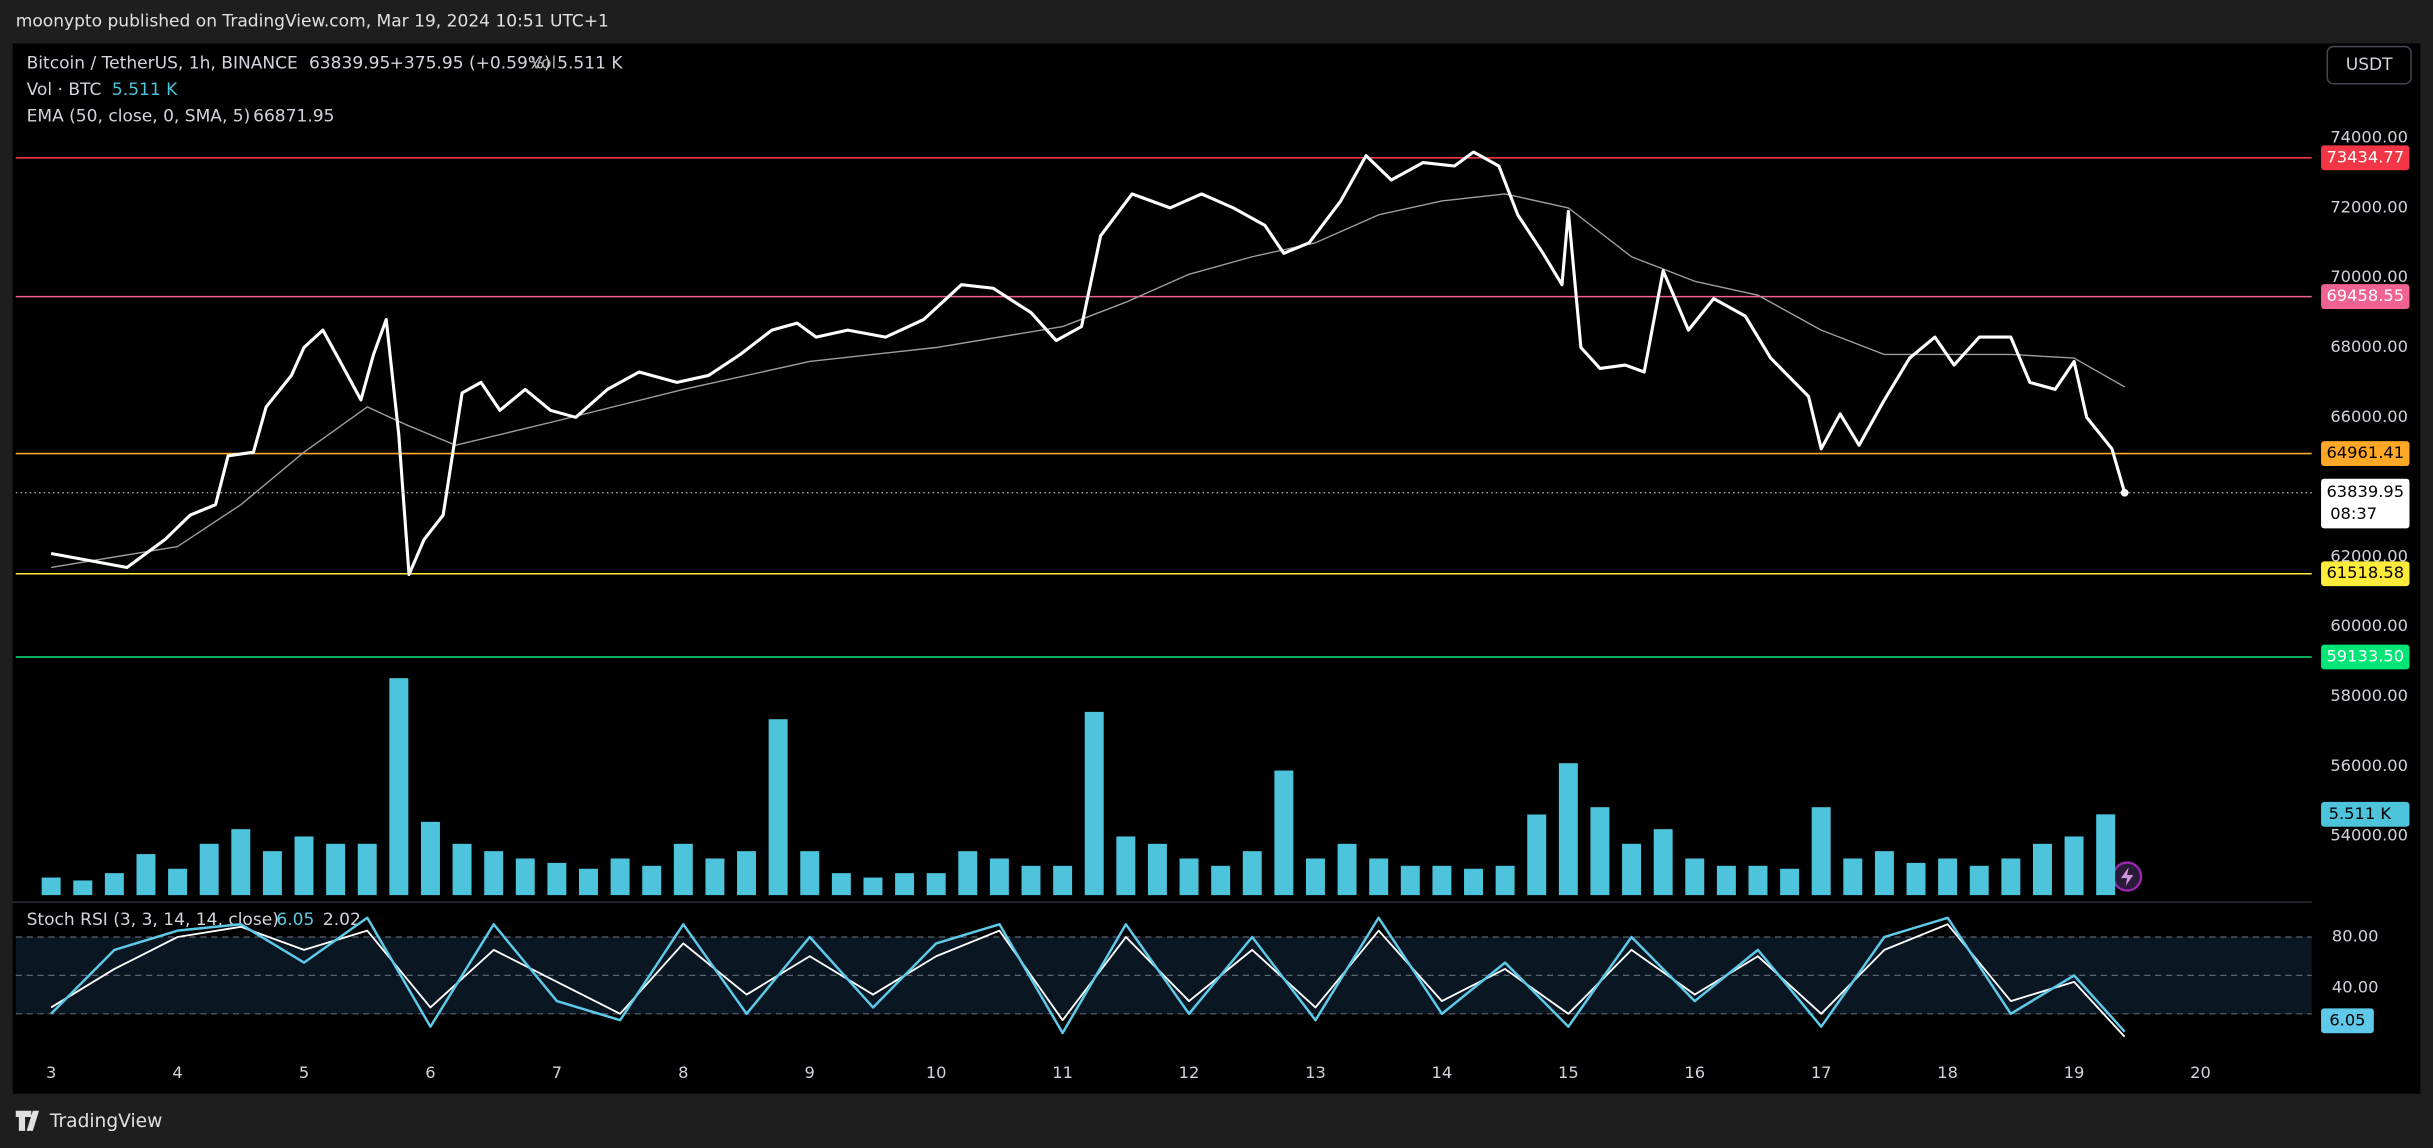 The height and width of the screenshot is (1148, 2433). I want to click on currency-button, so click(2369, 65).